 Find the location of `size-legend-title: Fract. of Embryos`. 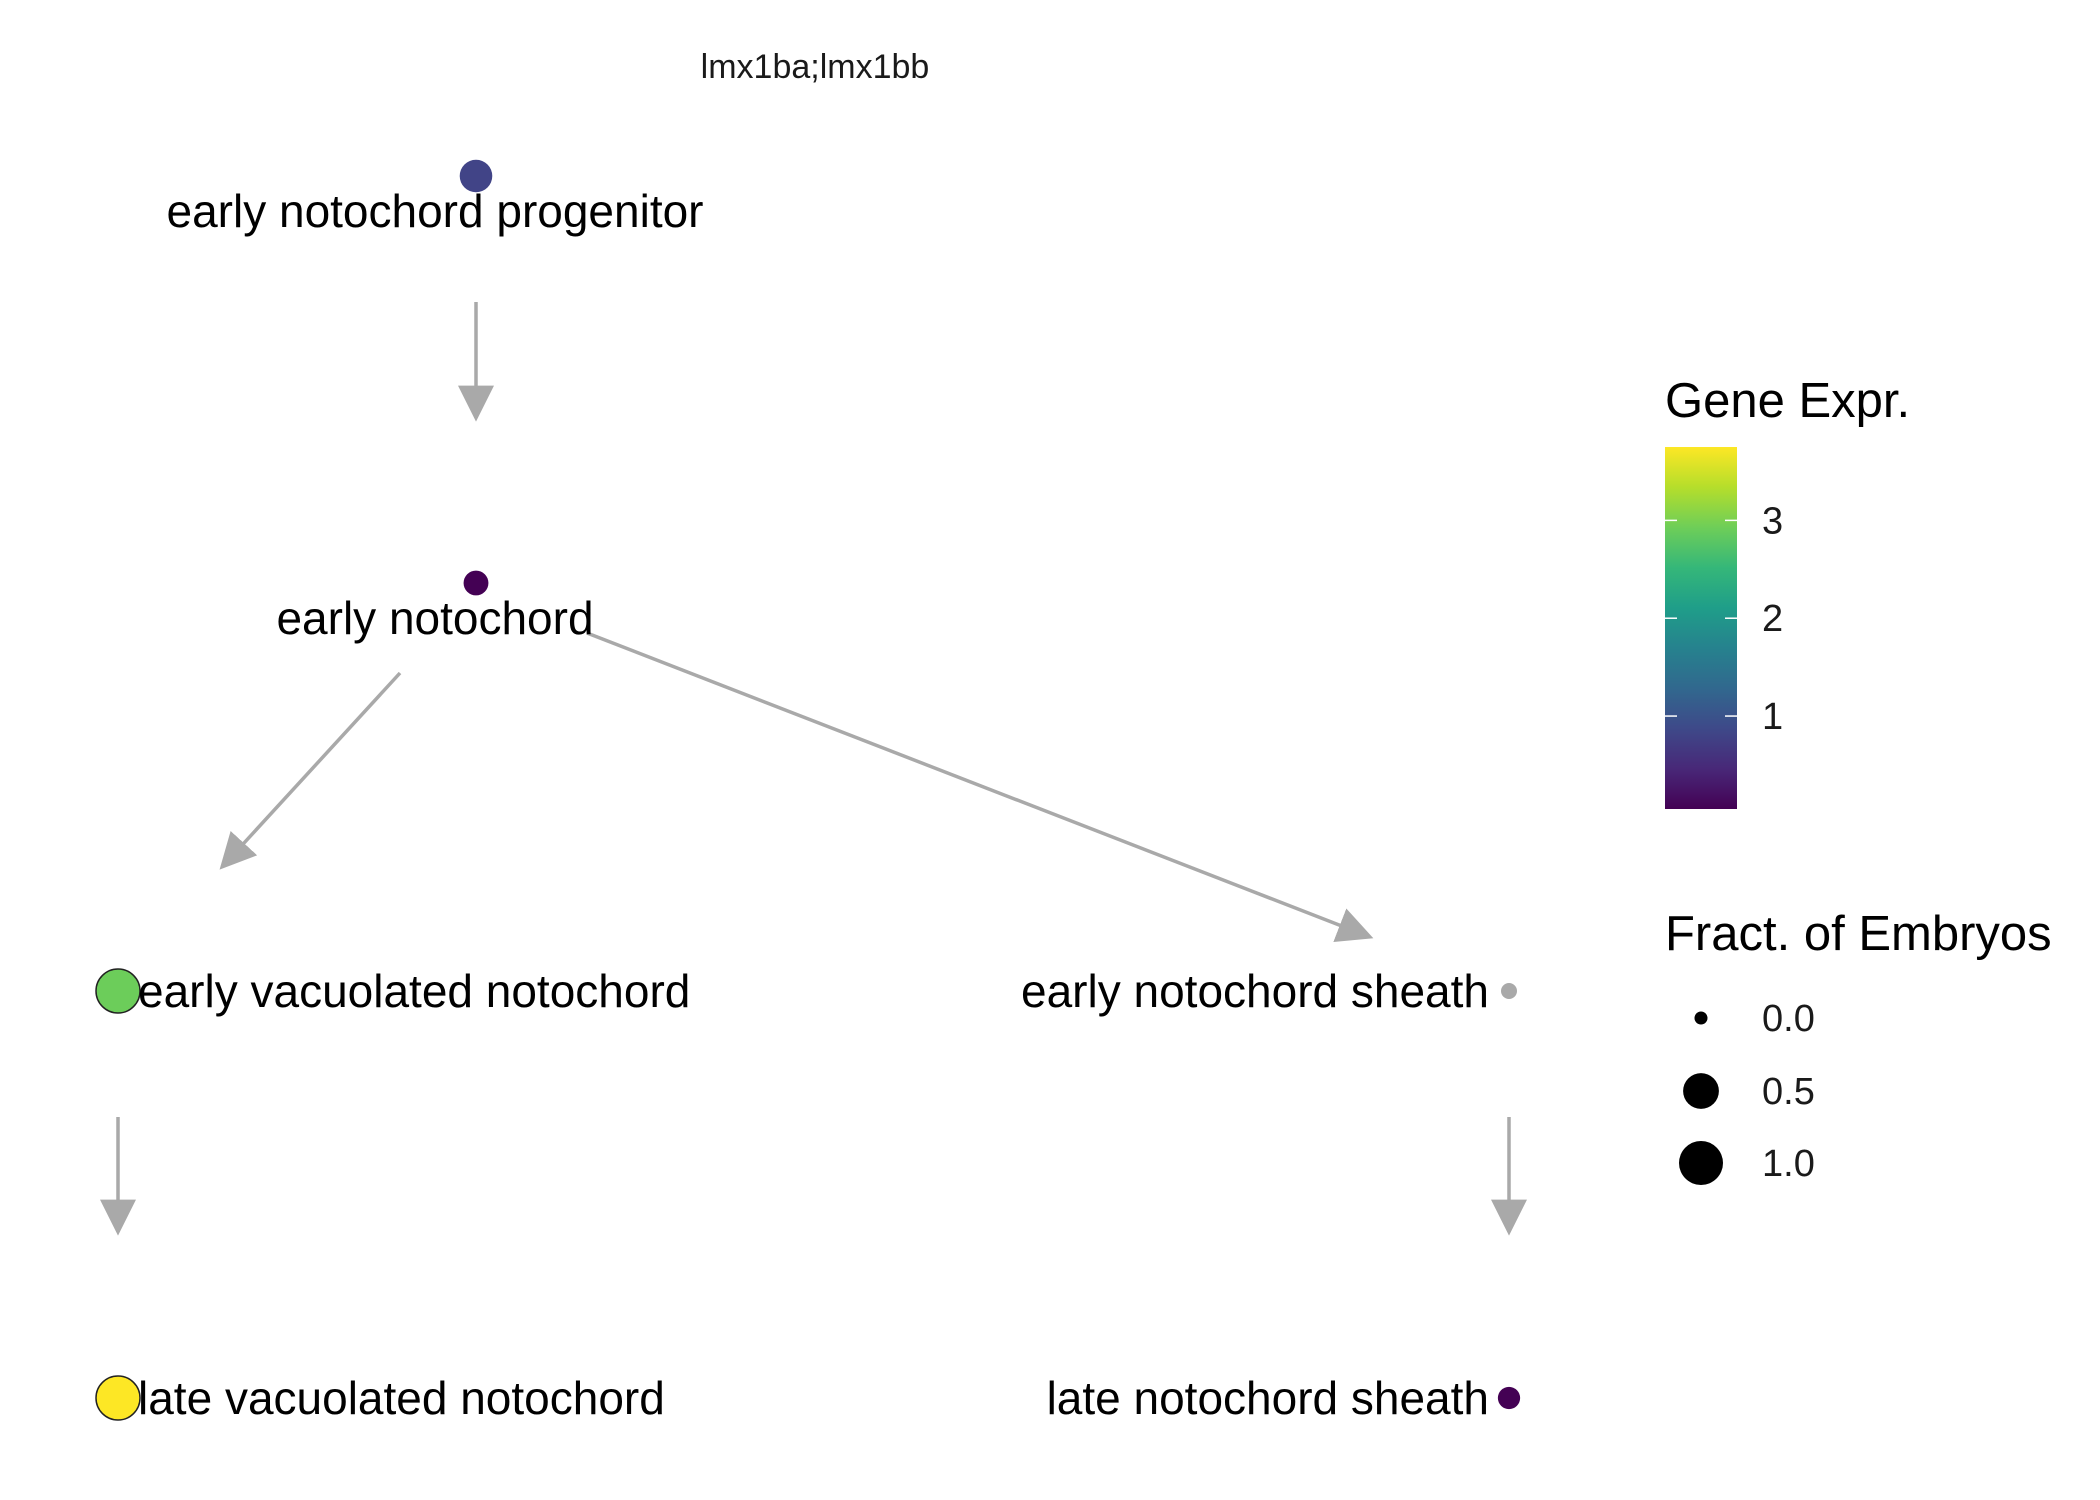

size-legend-title: Fract. of Embryos is located at coordinates (1858, 934).